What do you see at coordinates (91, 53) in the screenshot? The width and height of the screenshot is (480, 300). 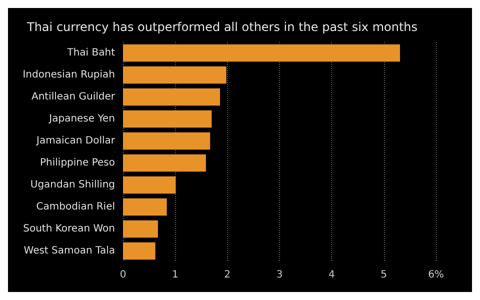 I see `y-tick-label: Thai Baht` at bounding box center [91, 53].